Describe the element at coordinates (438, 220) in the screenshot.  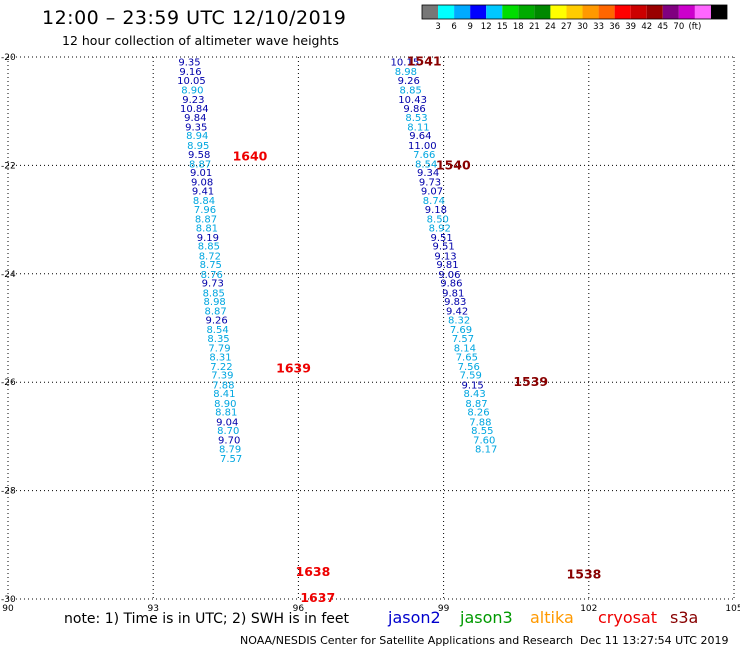
I see `swh-value: 8.50` at that location.